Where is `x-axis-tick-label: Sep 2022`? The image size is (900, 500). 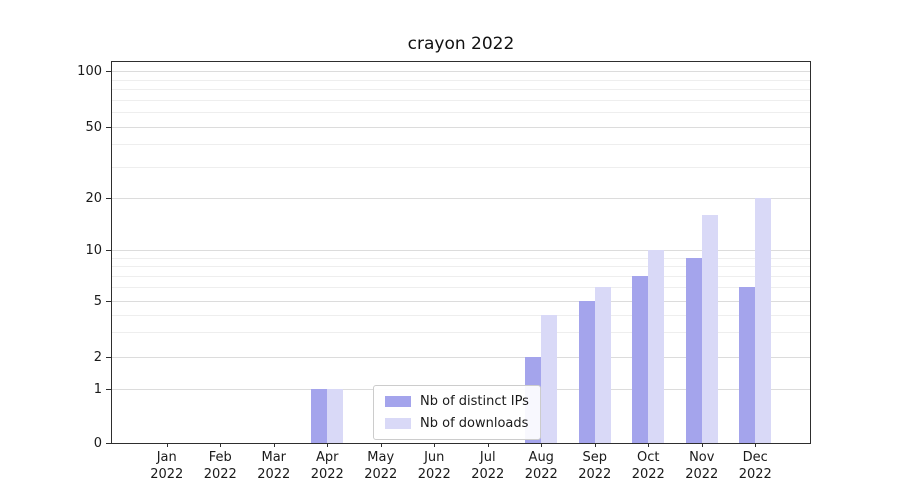 x-axis-tick-label: Sep 2022 is located at coordinates (595, 466).